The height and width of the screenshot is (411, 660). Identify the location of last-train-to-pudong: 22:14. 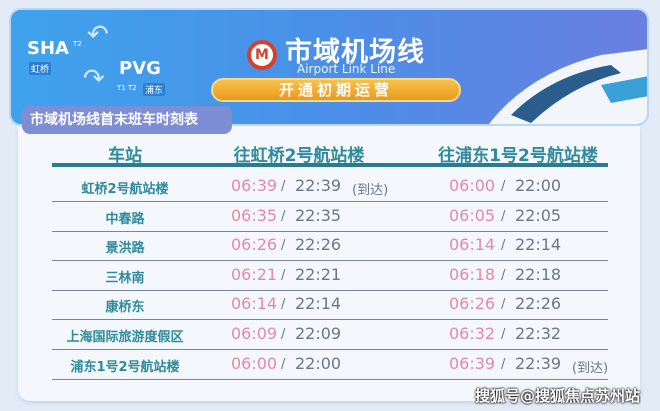
(538, 245).